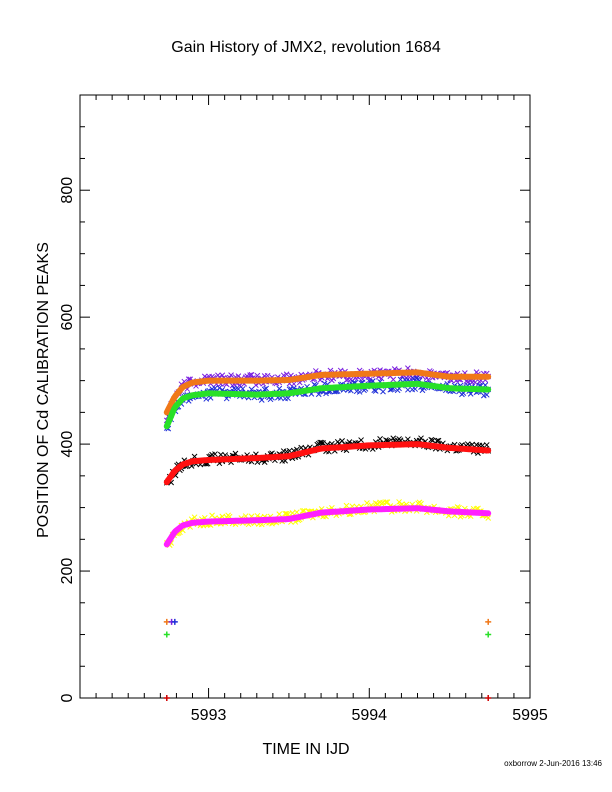  I want to click on y-tick-label: 400, so click(67, 444).